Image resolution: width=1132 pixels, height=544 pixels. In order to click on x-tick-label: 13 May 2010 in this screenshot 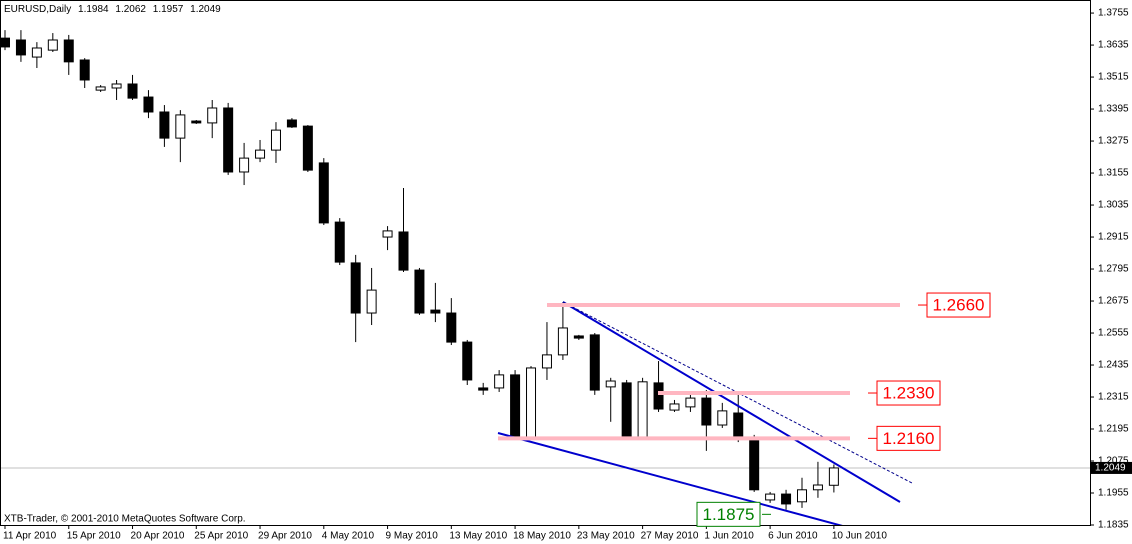, I will do `click(478, 536)`.